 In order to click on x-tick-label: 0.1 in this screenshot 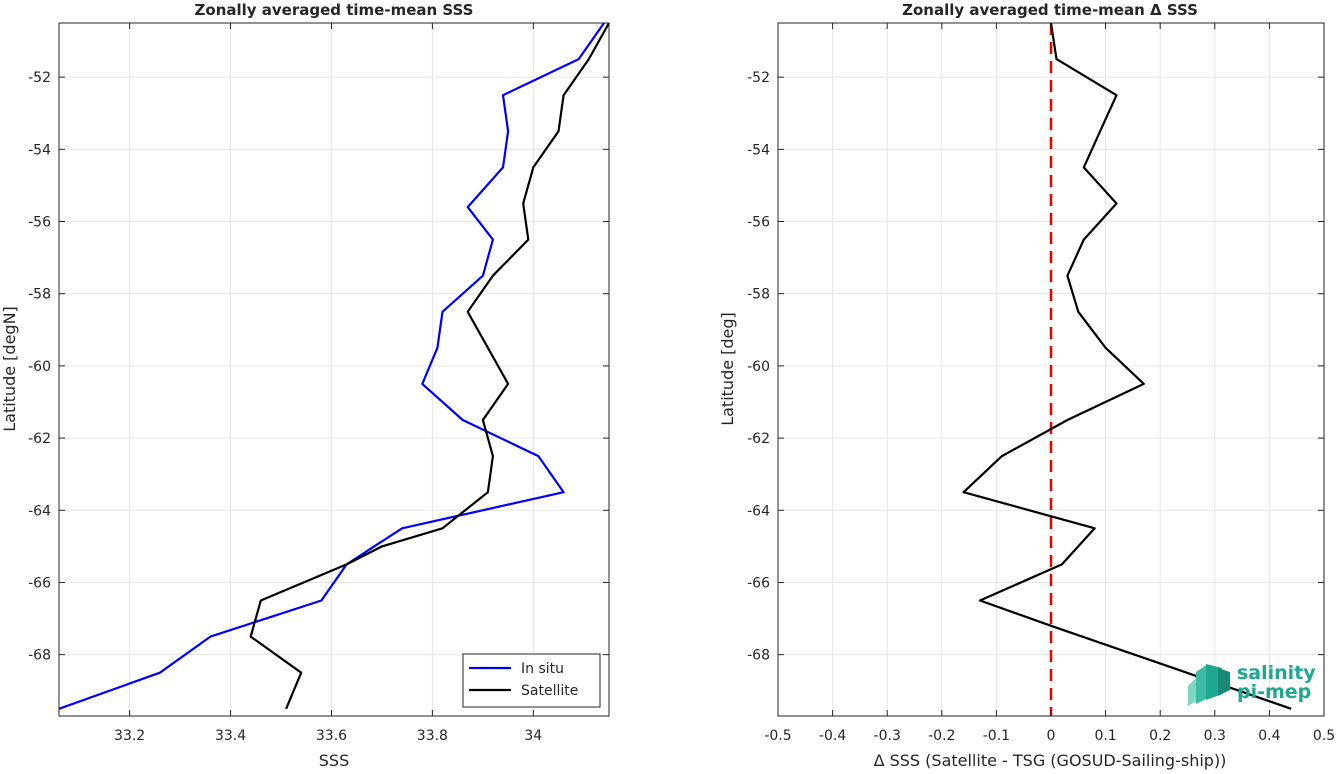, I will do `click(1105, 736)`.